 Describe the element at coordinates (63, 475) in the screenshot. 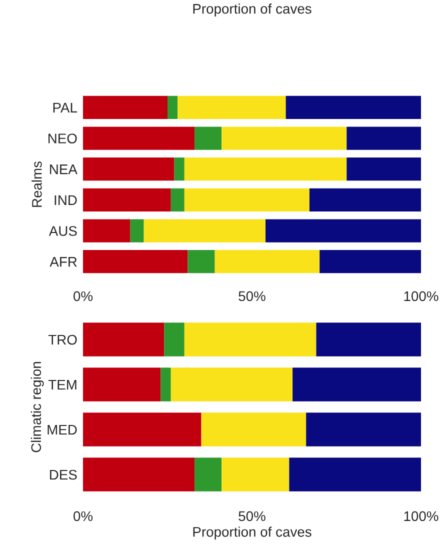

I see `y-tick-label: DES` at that location.